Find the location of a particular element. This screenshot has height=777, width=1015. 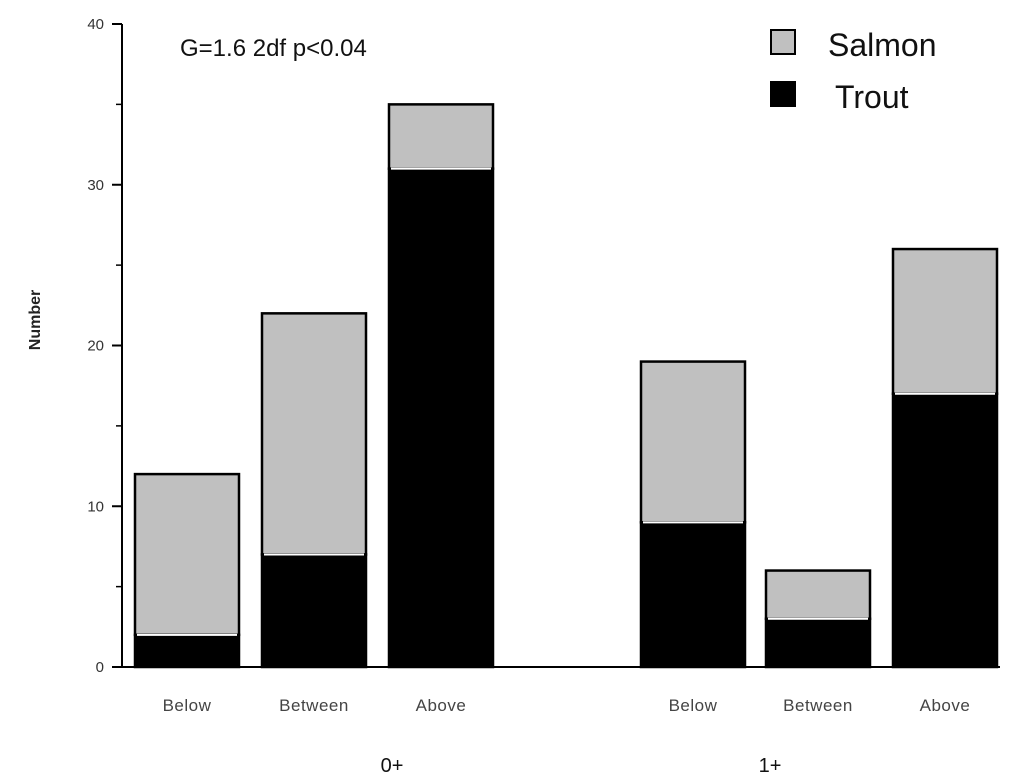

bar-salmon-1+-below is located at coordinates (693, 442).